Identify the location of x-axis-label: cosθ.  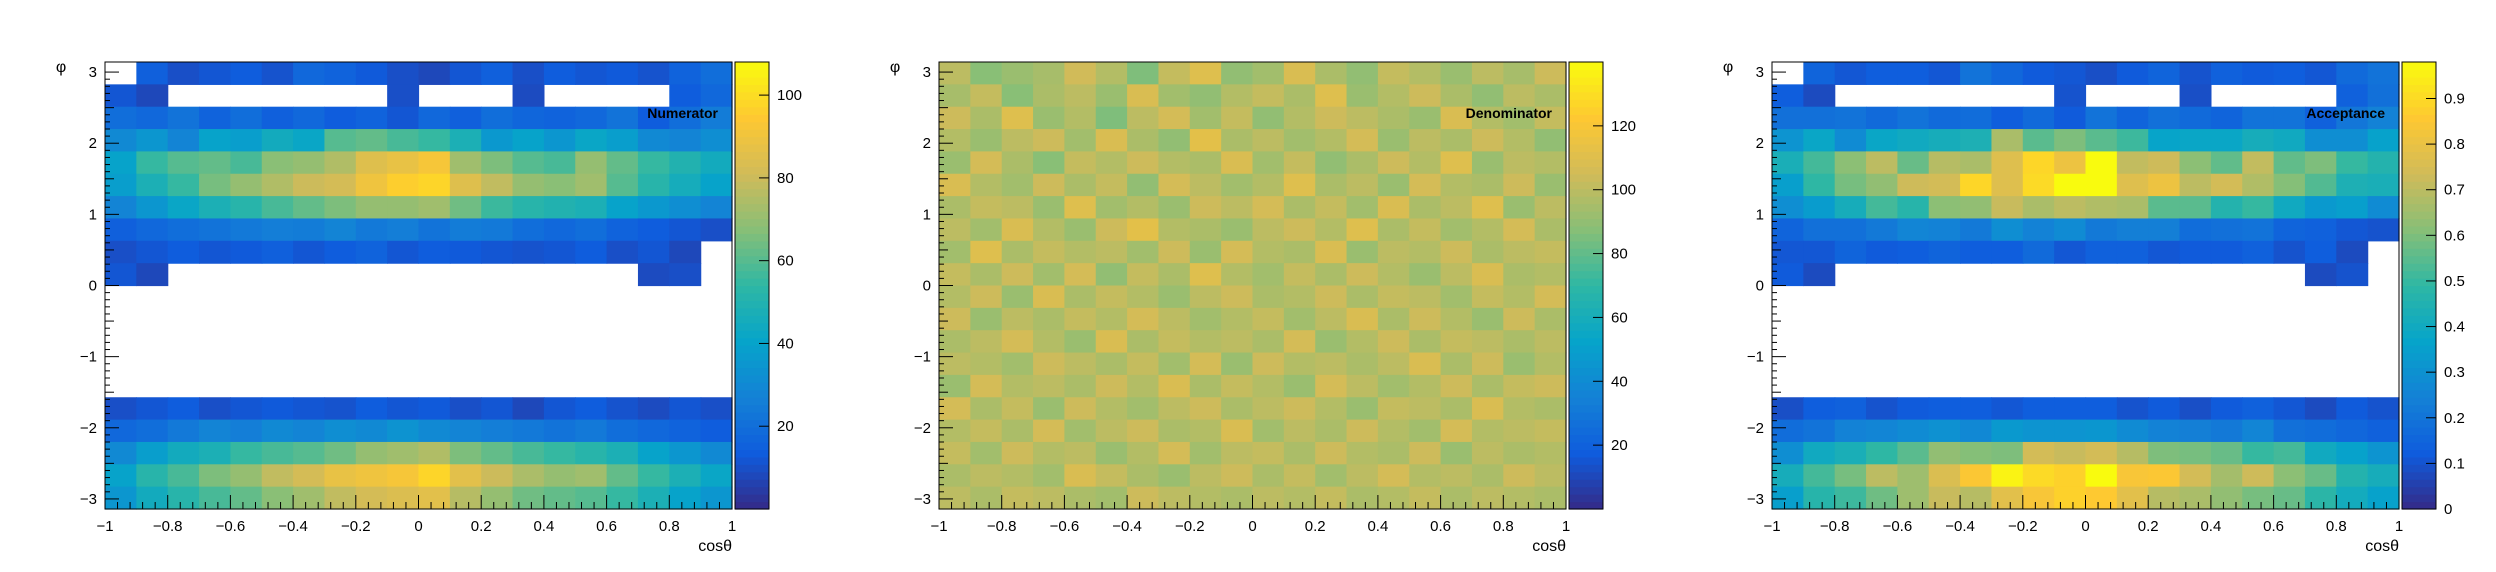
(2382, 546).